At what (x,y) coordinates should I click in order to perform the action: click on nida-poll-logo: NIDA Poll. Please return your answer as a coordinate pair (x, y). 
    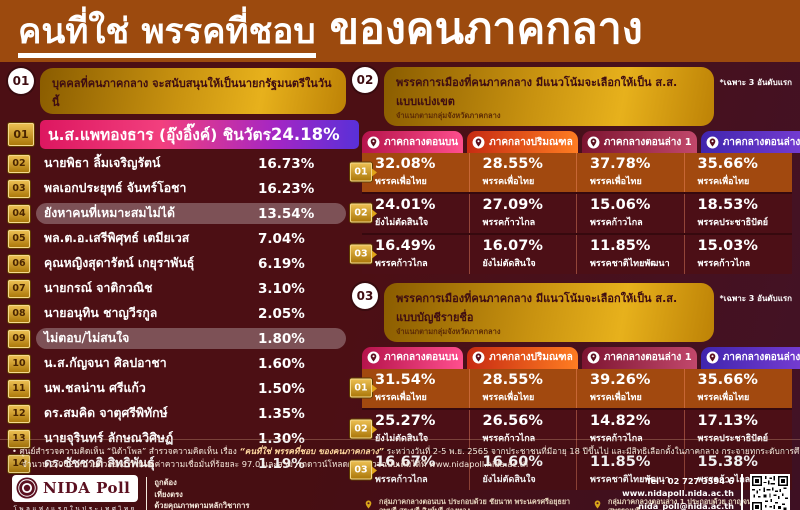
    Looking at the image, I should click on (75, 488).